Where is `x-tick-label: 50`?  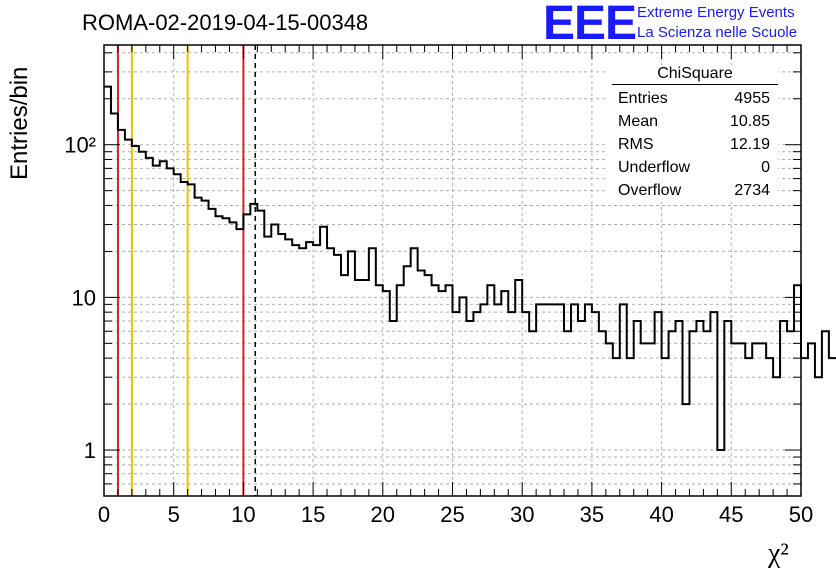 x-tick-label: 50 is located at coordinates (801, 514).